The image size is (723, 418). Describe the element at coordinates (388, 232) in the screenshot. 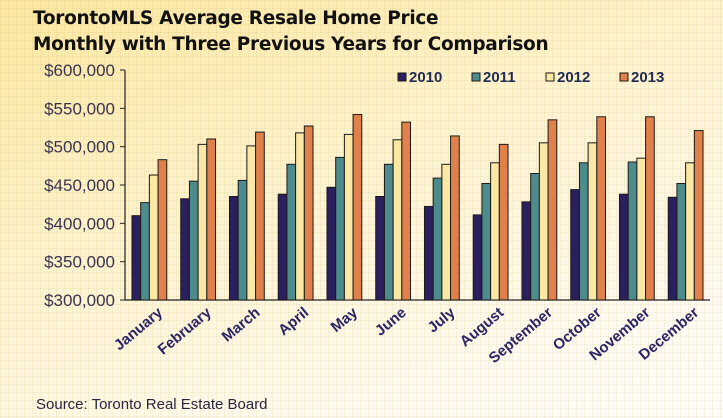

I see `bar-2011-june` at that location.